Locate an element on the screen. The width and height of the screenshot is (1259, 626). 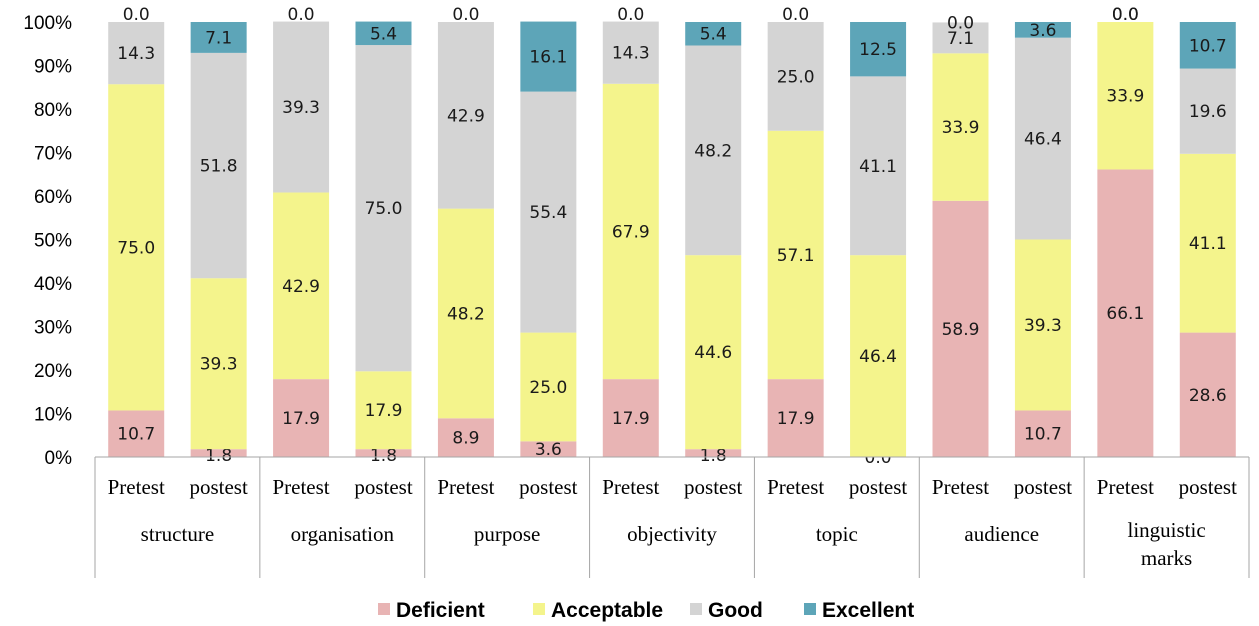
y-tick-label: 90% is located at coordinates (53, 67).